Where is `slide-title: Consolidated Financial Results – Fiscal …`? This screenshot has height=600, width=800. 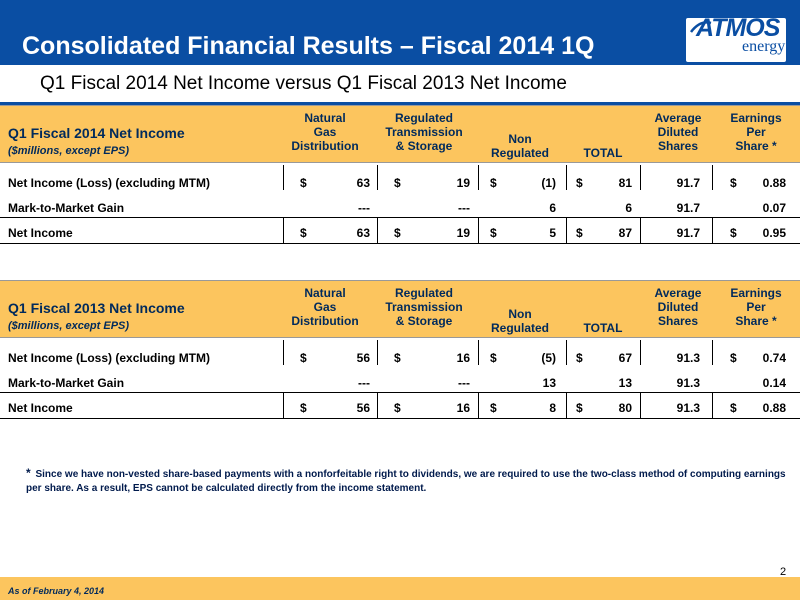
slide-title: Consolidated Financial Results – Fiscal … is located at coordinates (308, 46).